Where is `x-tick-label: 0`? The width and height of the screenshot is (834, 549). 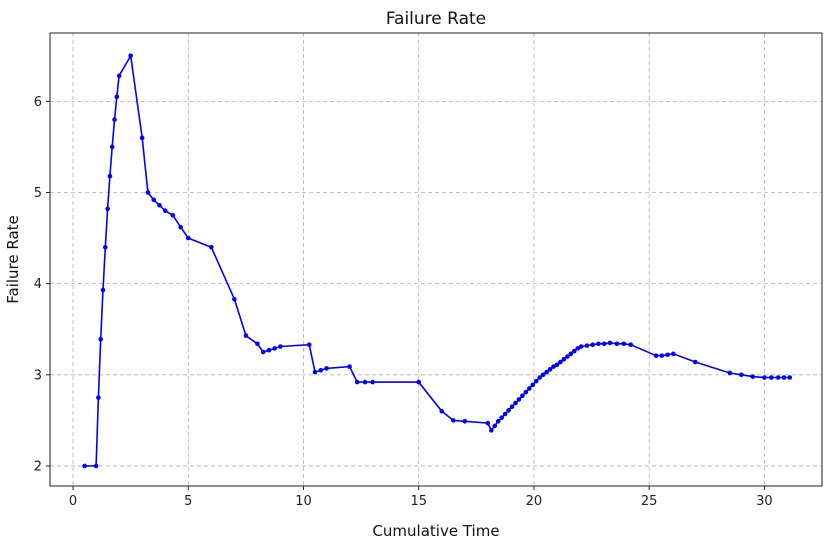 x-tick-label: 0 is located at coordinates (73, 501).